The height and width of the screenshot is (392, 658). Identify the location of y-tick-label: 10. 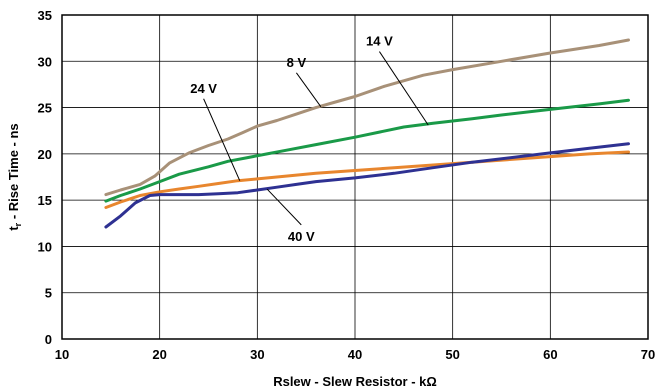
(45, 246).